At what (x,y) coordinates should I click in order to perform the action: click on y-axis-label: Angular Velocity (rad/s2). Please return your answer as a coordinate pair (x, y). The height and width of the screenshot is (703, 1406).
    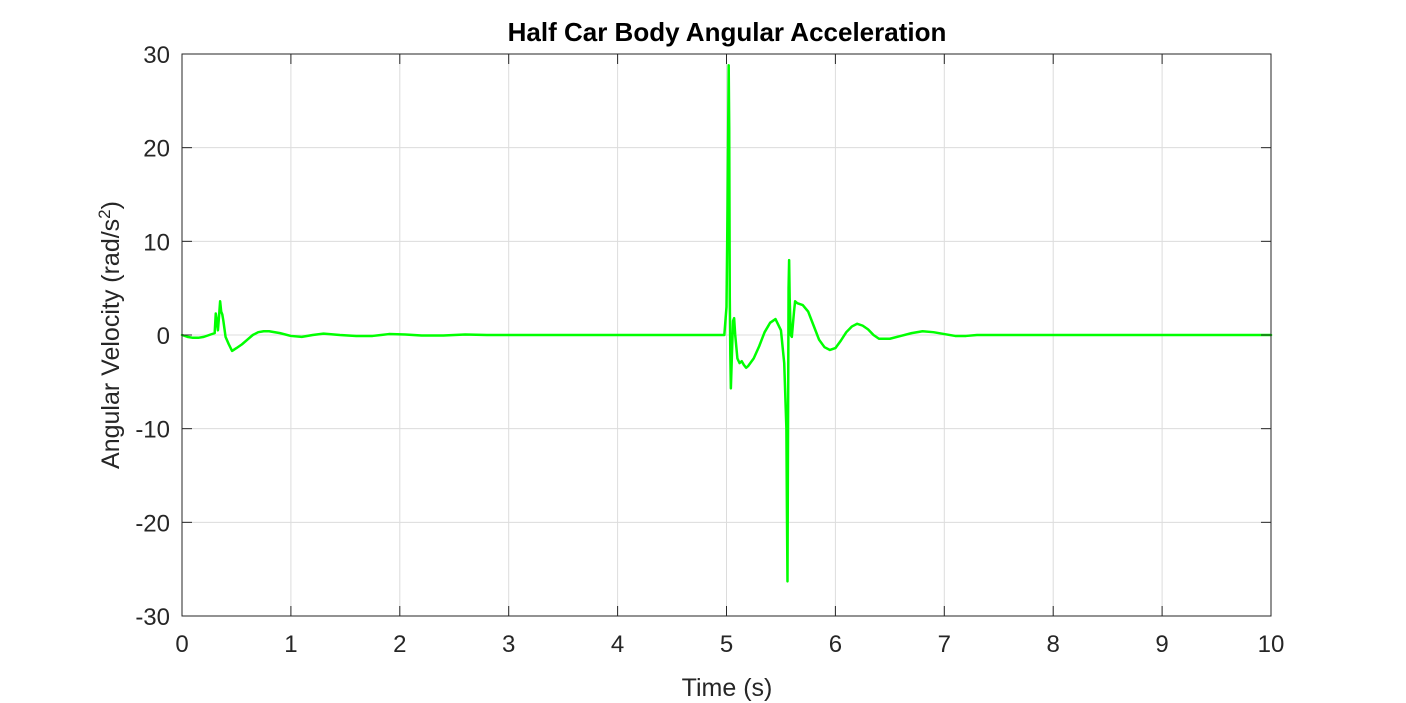
    Looking at the image, I should click on (110, 335).